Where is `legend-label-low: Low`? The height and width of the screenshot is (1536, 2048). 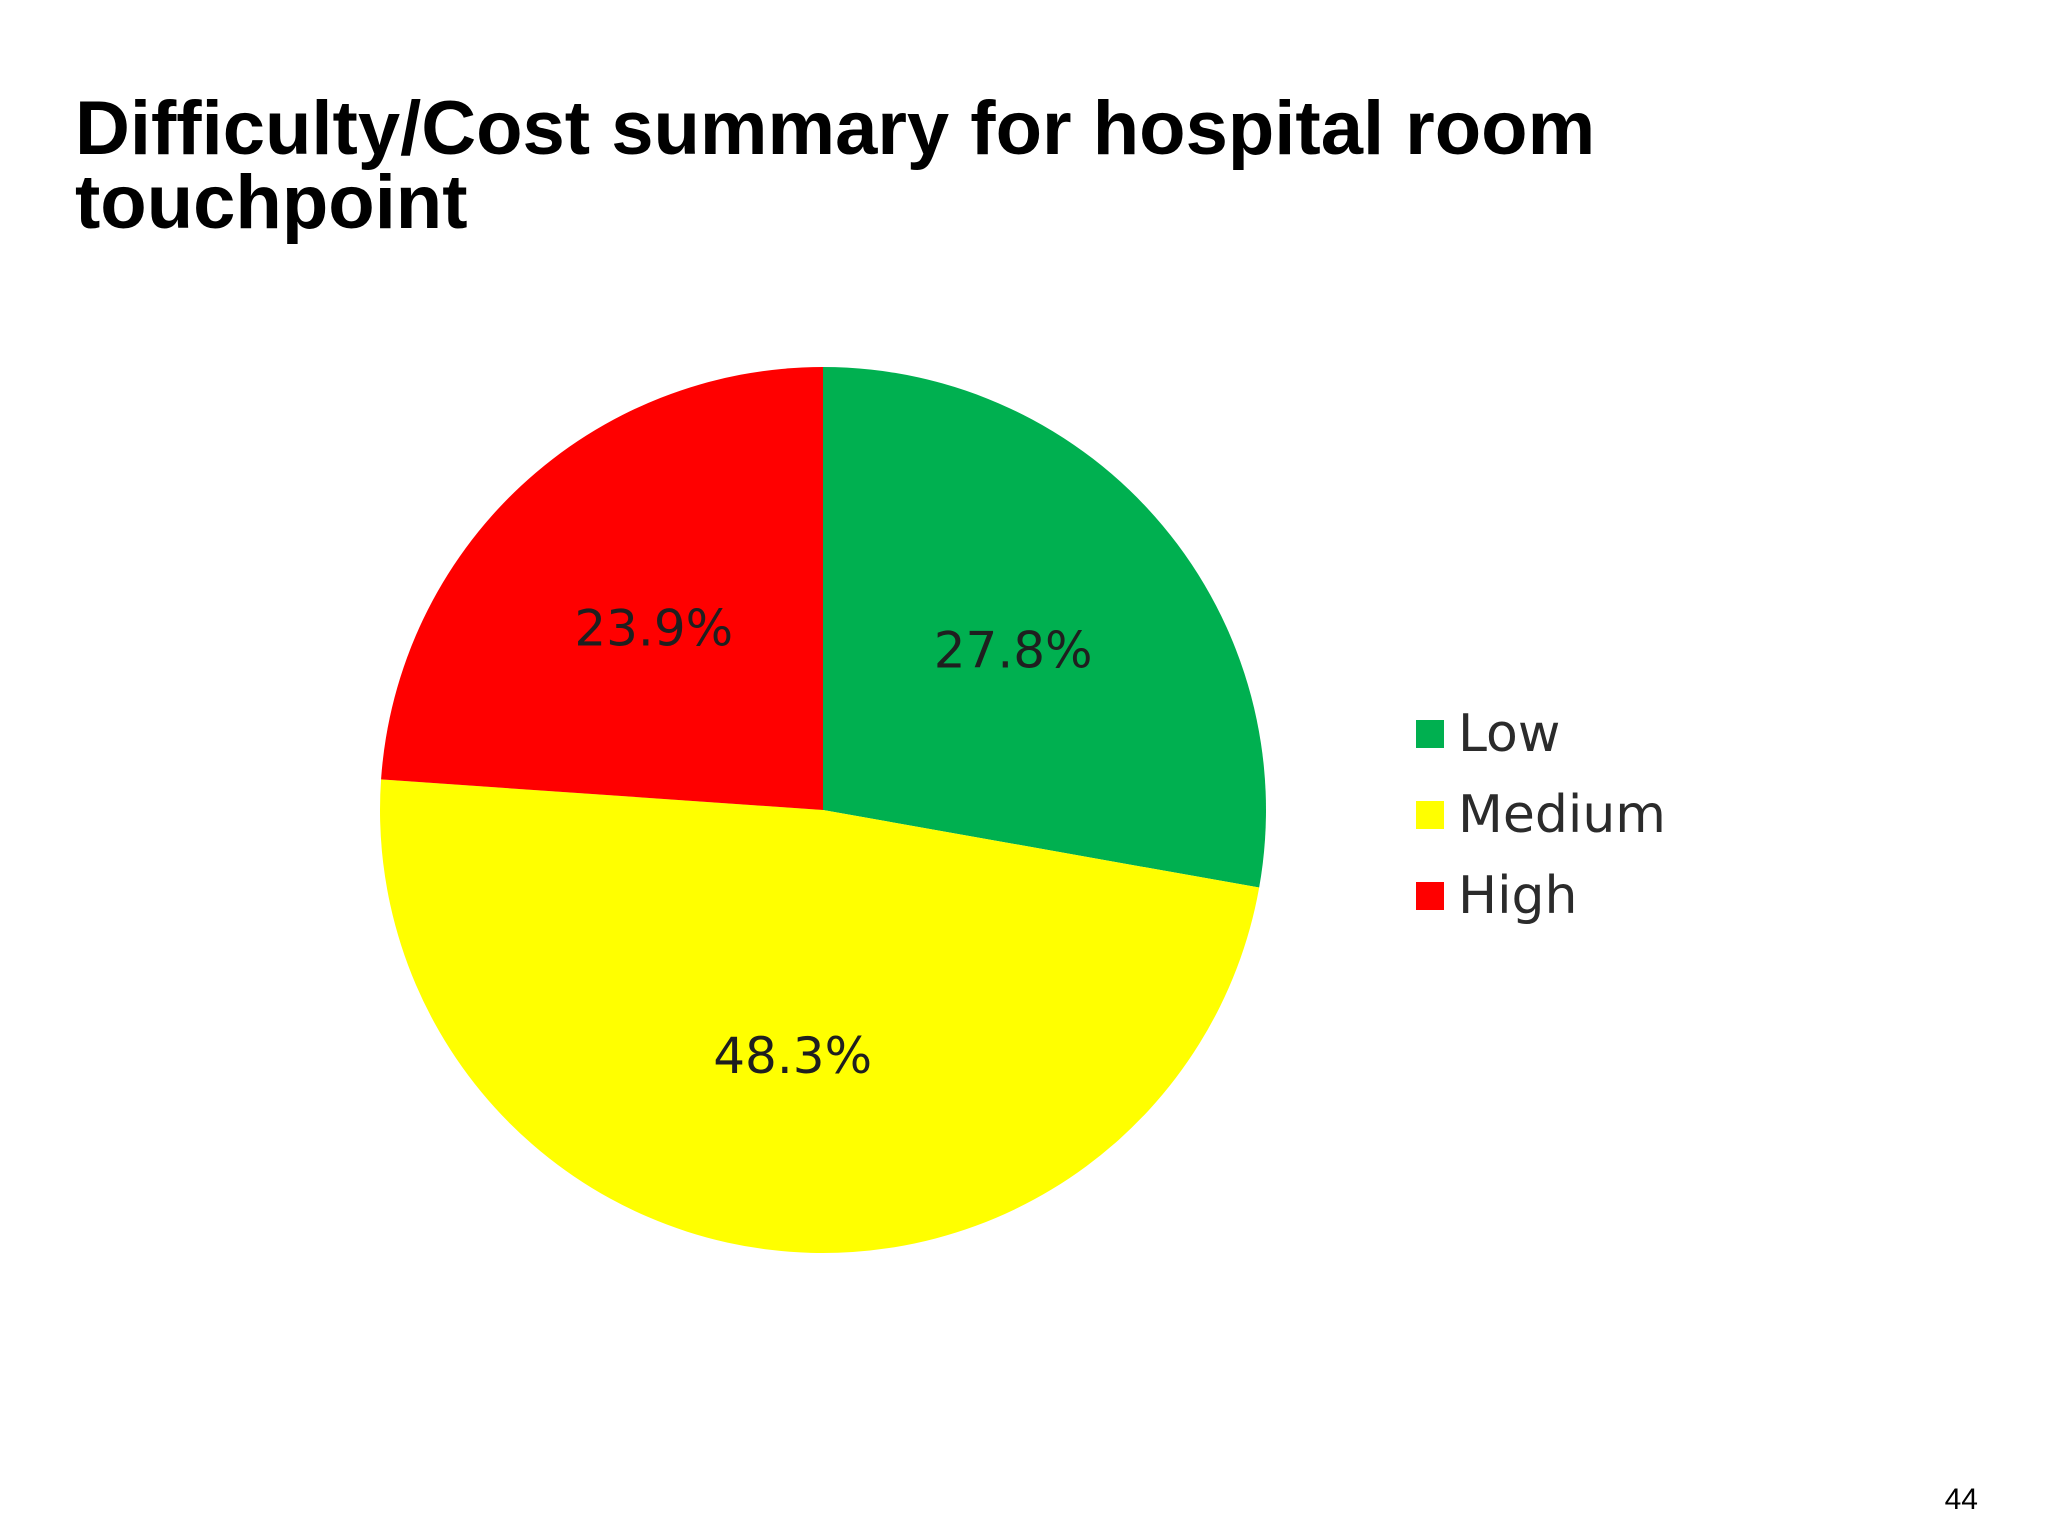
legend-label-low: Low is located at coordinates (1509, 734).